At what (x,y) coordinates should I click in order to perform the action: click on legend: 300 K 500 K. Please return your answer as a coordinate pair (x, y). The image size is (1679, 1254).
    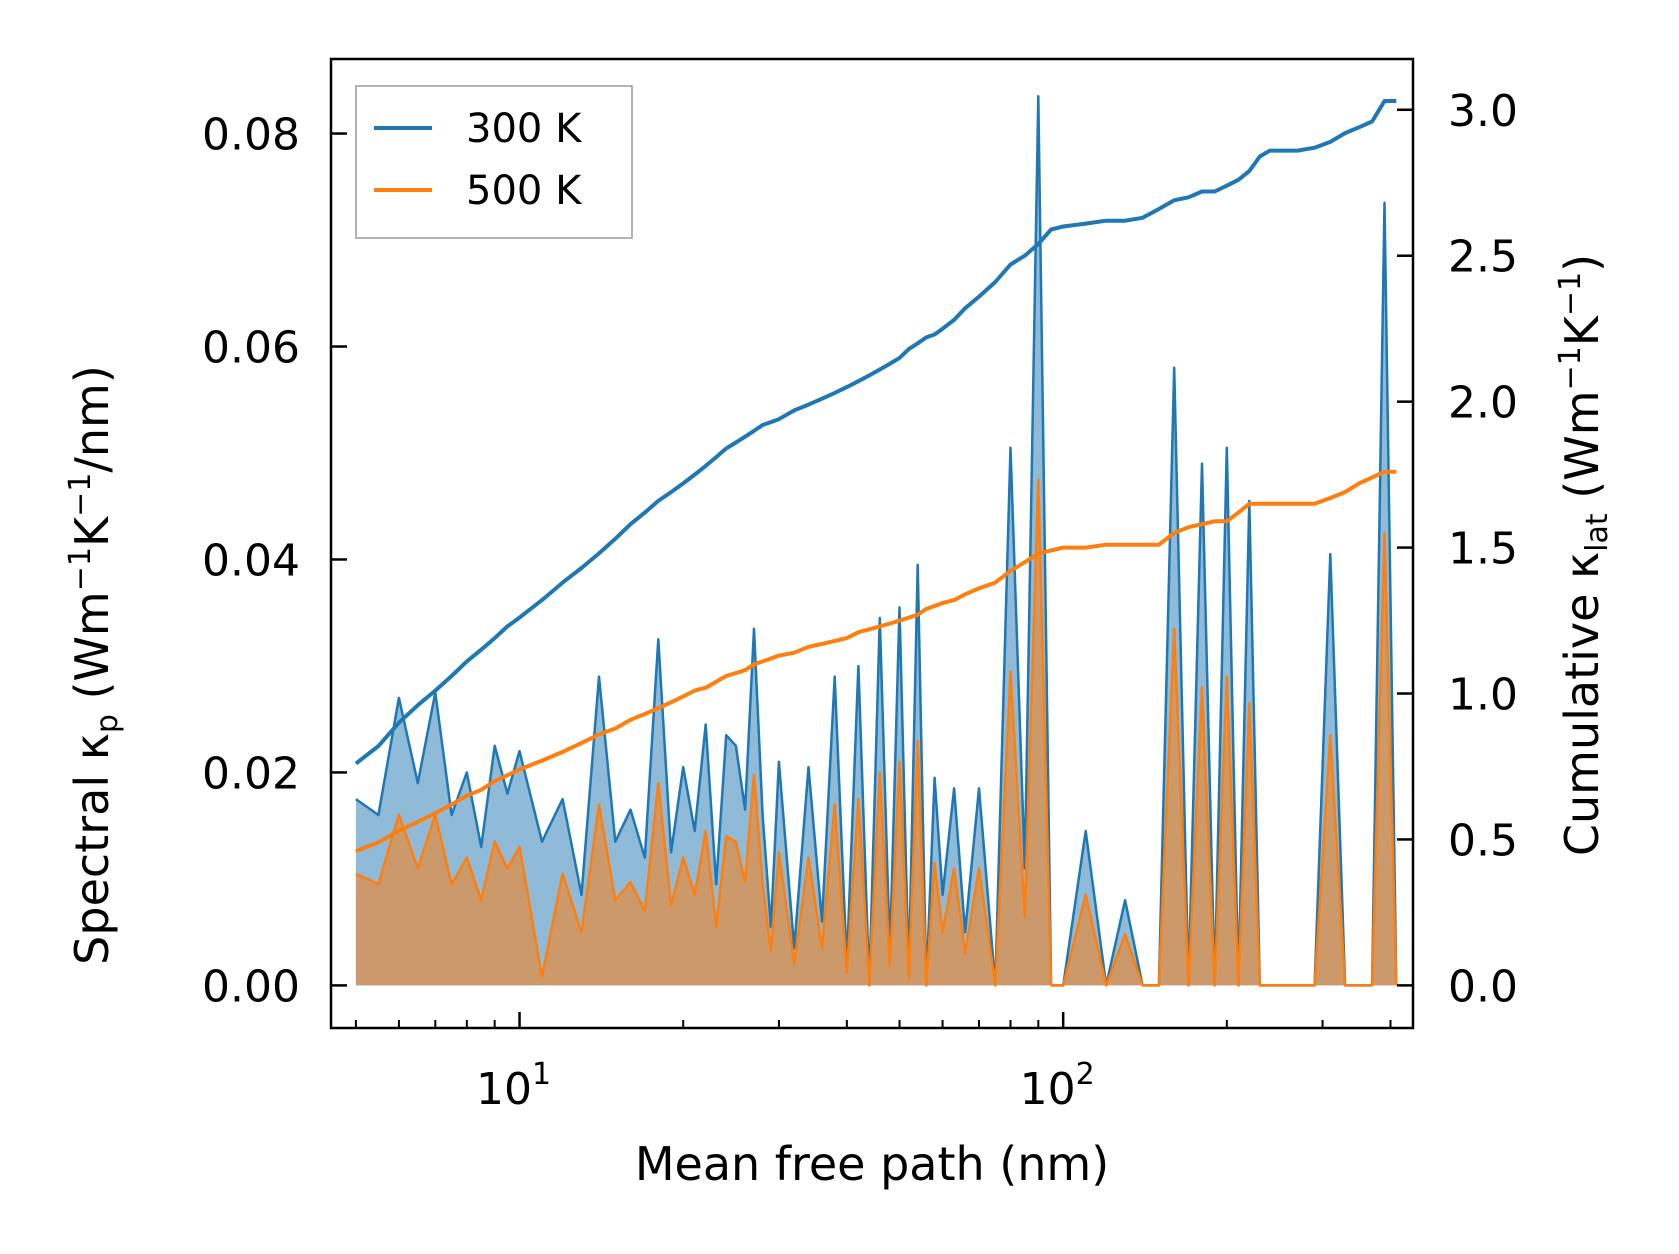
    Looking at the image, I should click on (494, 162).